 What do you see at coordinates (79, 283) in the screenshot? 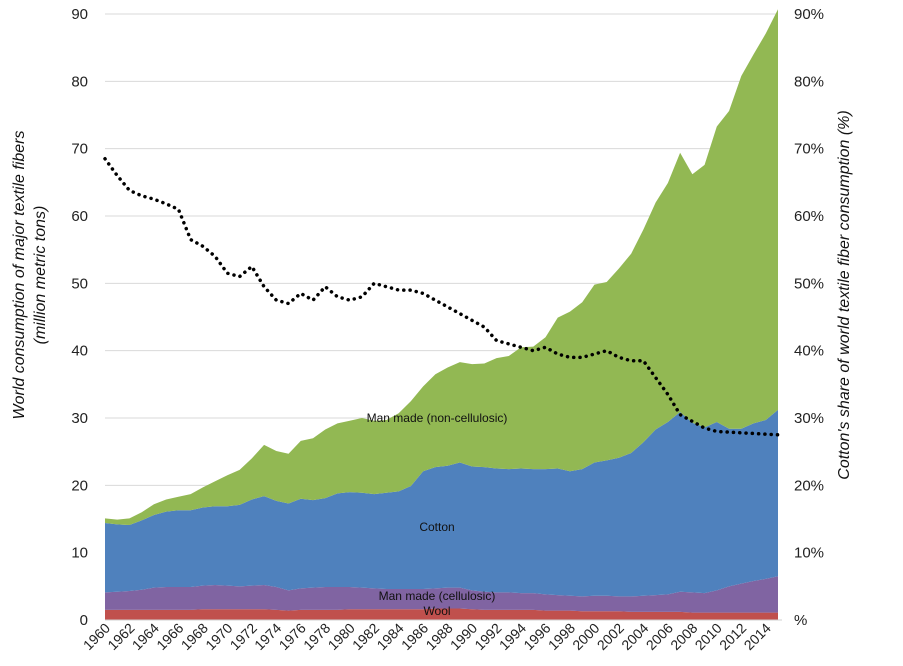
I see `y-tick-50: 50` at bounding box center [79, 283].